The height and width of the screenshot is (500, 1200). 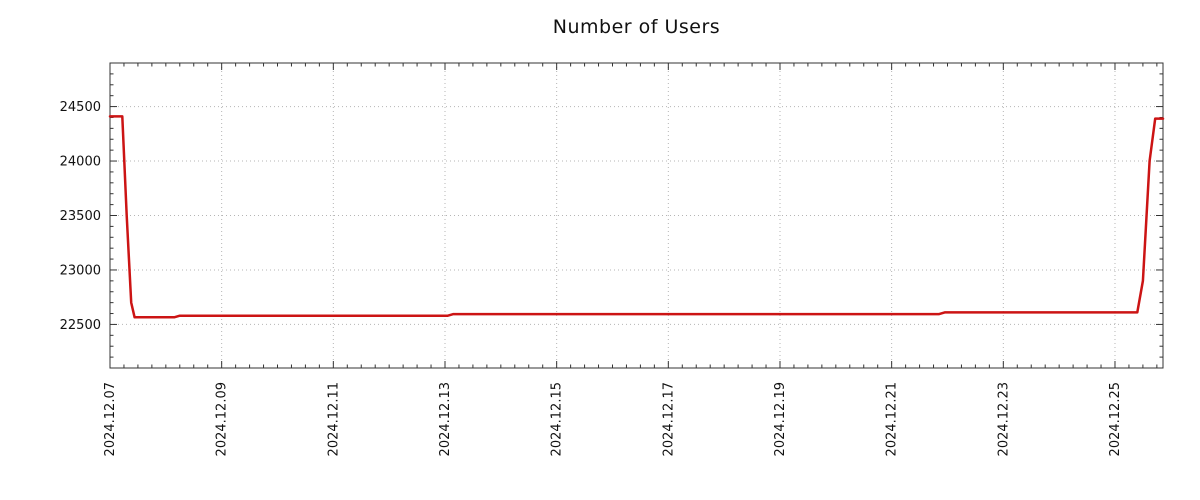 What do you see at coordinates (80, 270) in the screenshot?
I see `y-tick-label: 23000` at bounding box center [80, 270].